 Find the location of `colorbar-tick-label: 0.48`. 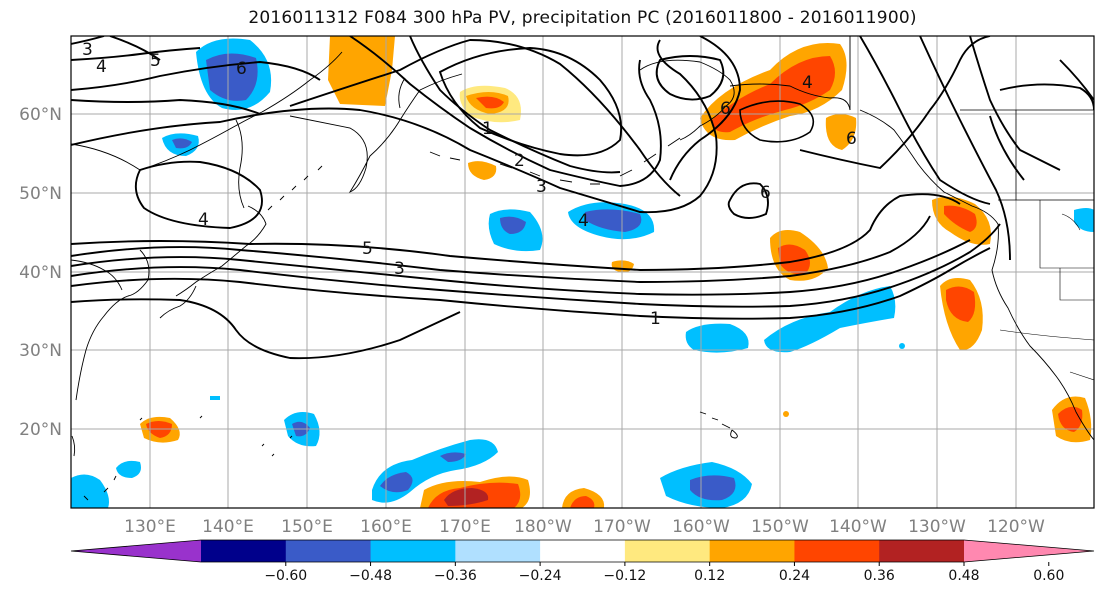

colorbar-tick-label: 0.48 is located at coordinates (963, 576).